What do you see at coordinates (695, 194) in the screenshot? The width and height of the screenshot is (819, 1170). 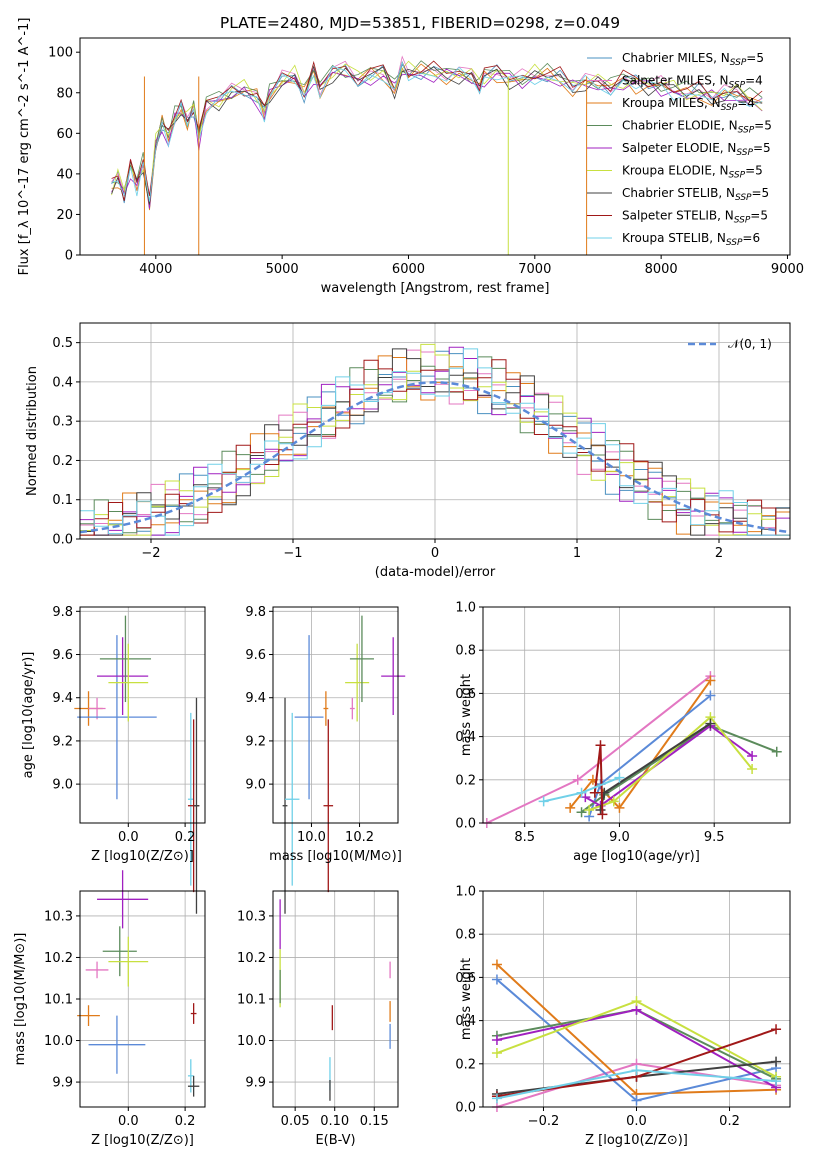 I see `legend-entry: Chabrier STELIB, NSSP=5` at bounding box center [695, 194].